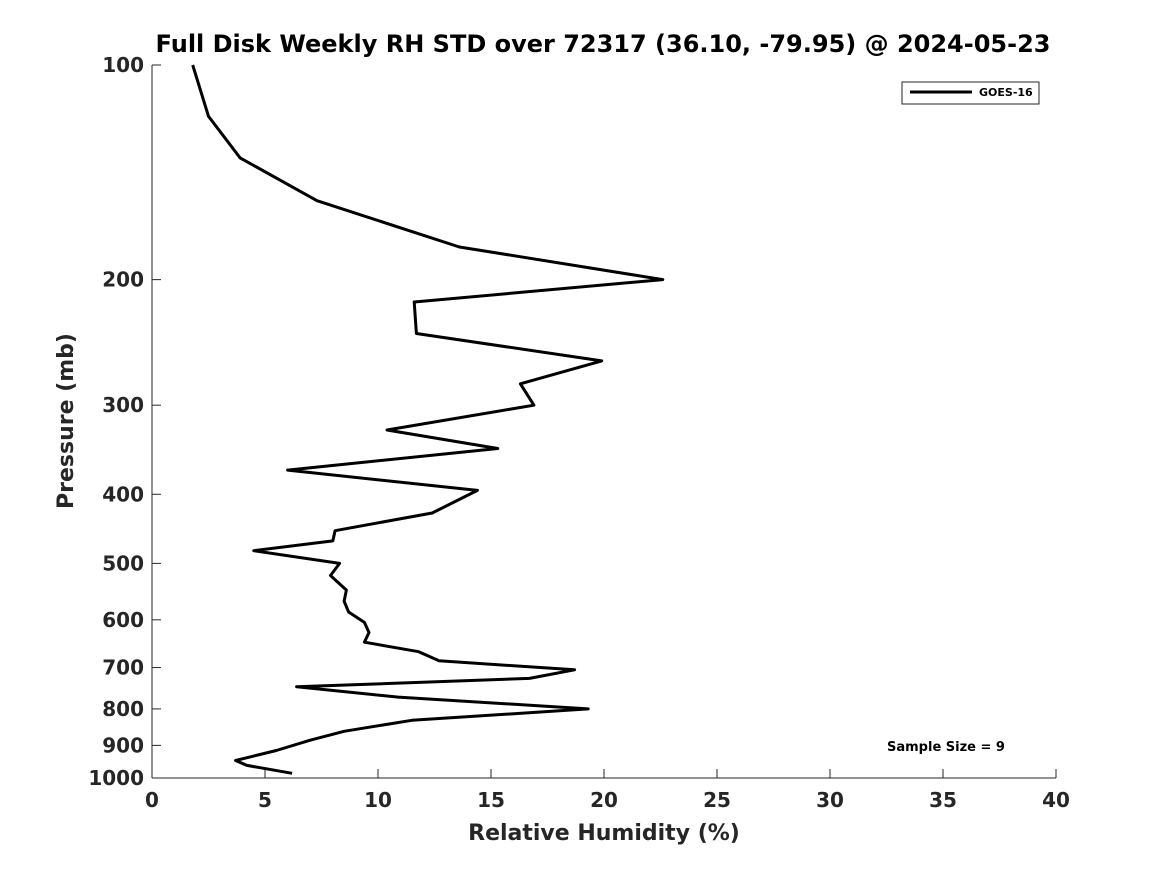 The width and height of the screenshot is (1167, 875). Describe the element at coordinates (946, 747) in the screenshot. I see `sample-size-annotation: Sample Size = 9` at that location.